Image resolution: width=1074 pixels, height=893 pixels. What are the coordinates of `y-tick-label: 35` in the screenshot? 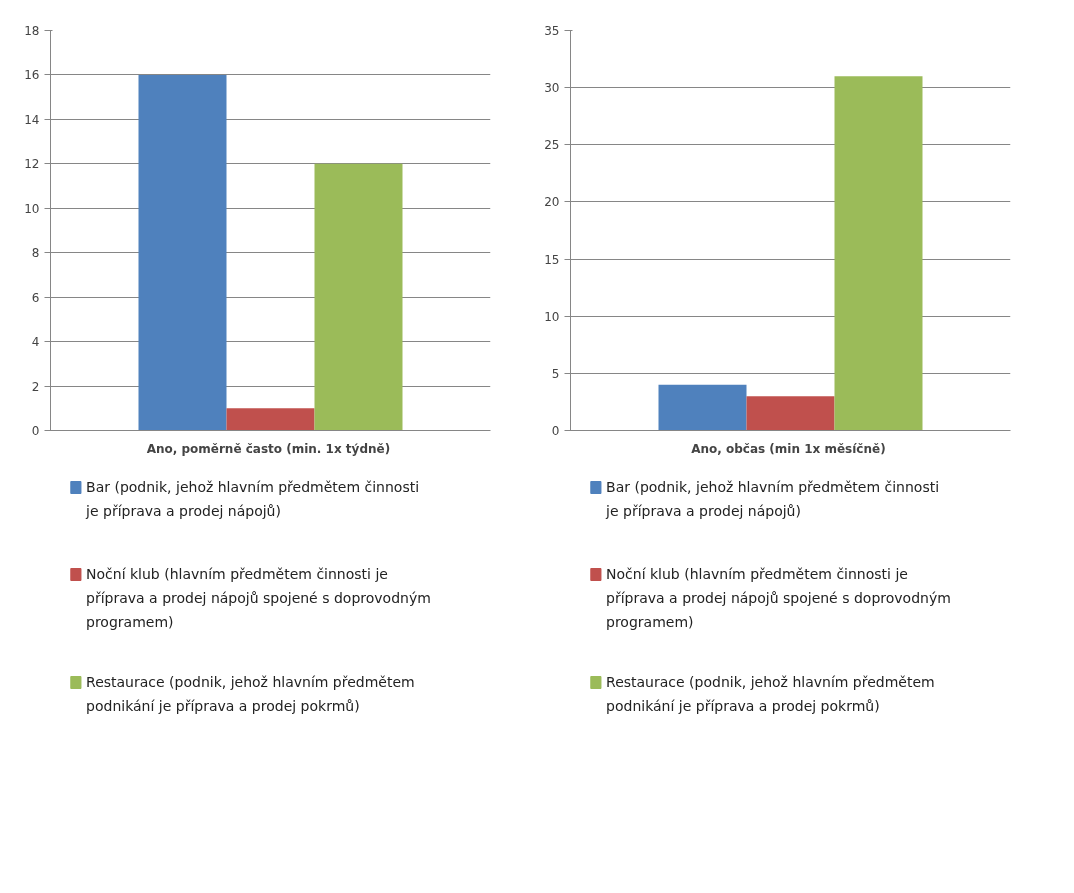 It's located at (552, 31).